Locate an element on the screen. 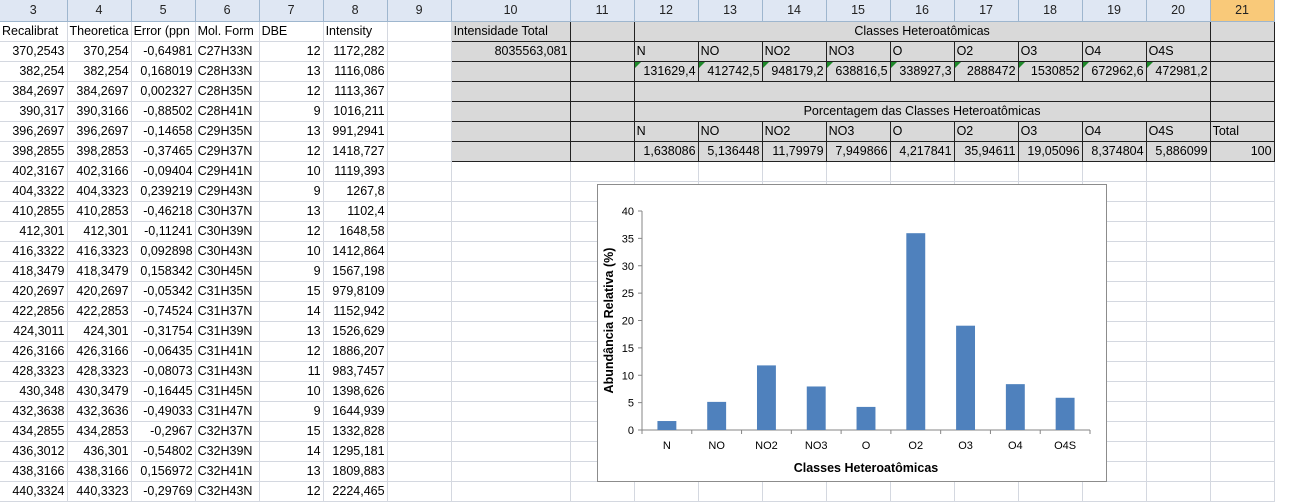 This screenshot has width=1296, height=502. cell: -0,29769 is located at coordinates (163, 491).